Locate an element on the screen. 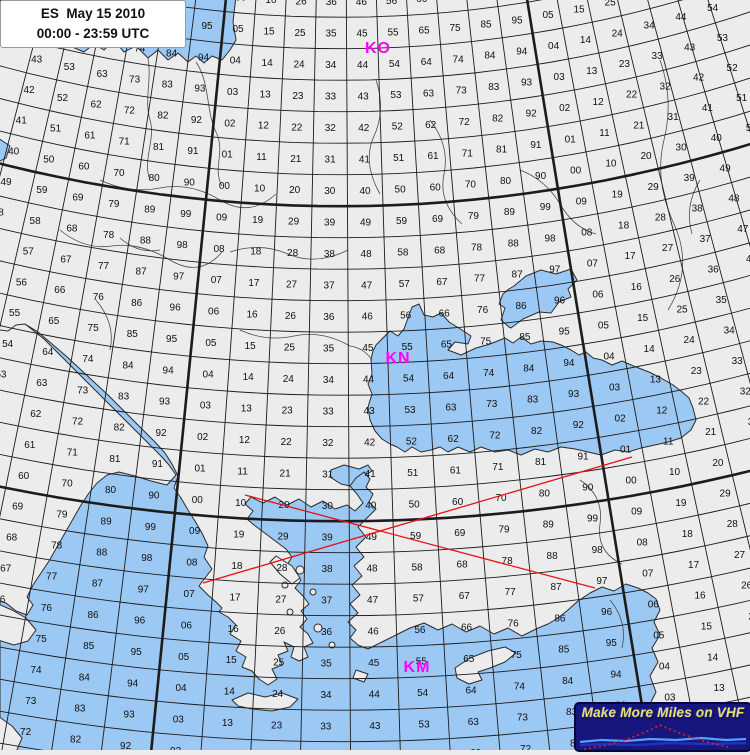 The image size is (750, 755). grid-square-label: 13 is located at coordinates (228, 723).